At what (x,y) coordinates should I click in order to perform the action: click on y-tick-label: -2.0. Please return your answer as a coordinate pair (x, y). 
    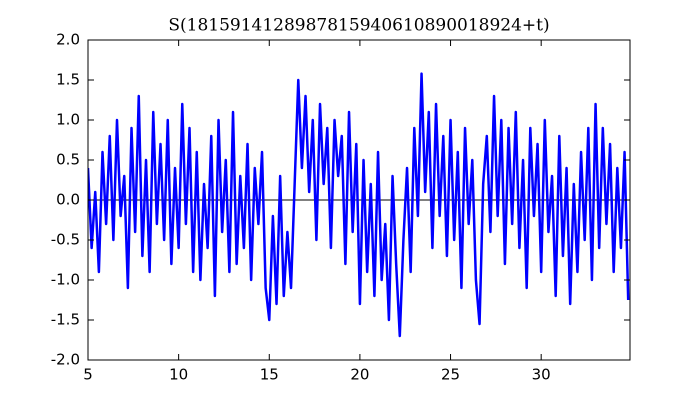
    Looking at the image, I should click on (65, 360).